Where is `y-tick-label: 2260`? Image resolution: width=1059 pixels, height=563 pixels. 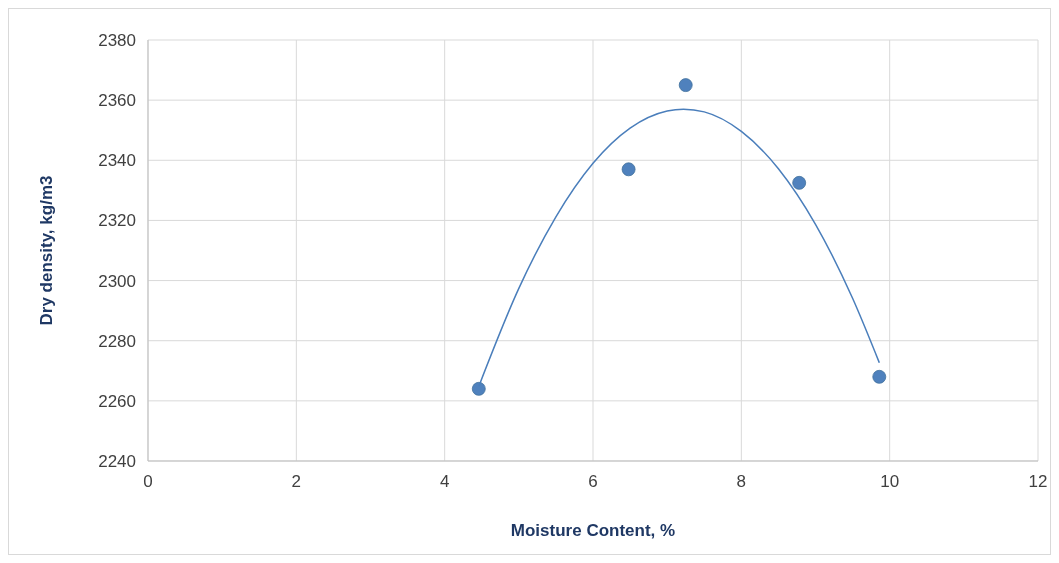 y-tick-label: 2260 is located at coordinates (117, 401).